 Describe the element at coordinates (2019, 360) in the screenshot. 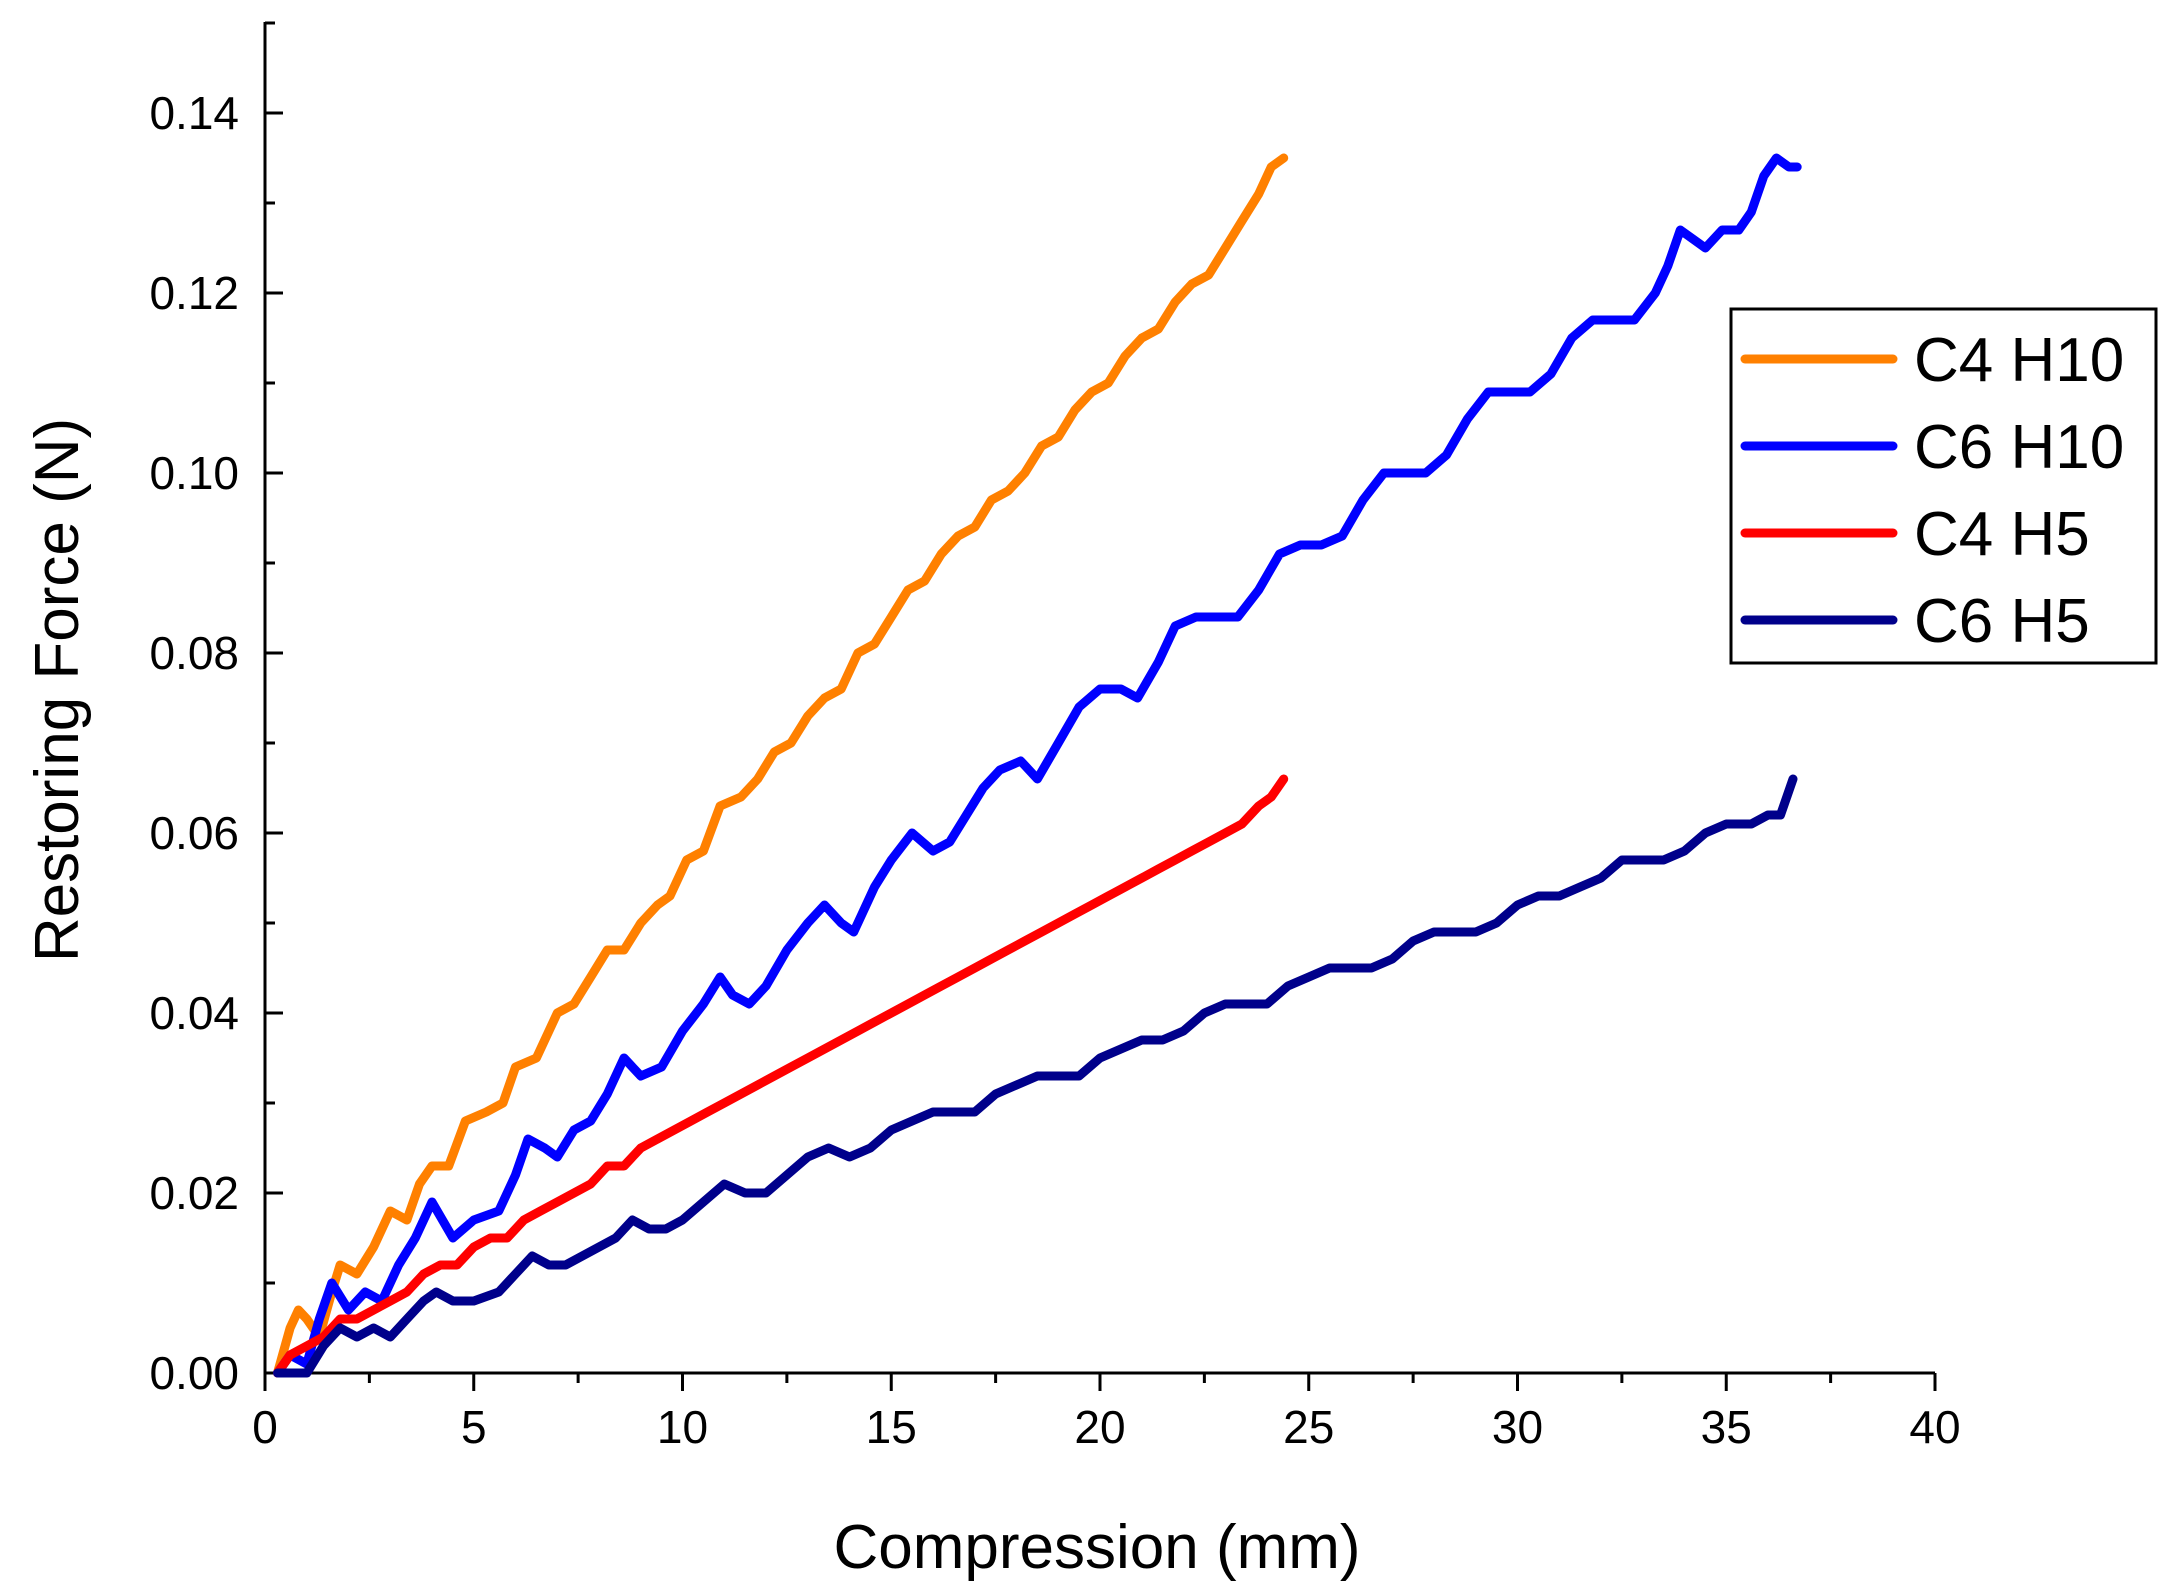

I see `legend-label: C4 H10` at that location.